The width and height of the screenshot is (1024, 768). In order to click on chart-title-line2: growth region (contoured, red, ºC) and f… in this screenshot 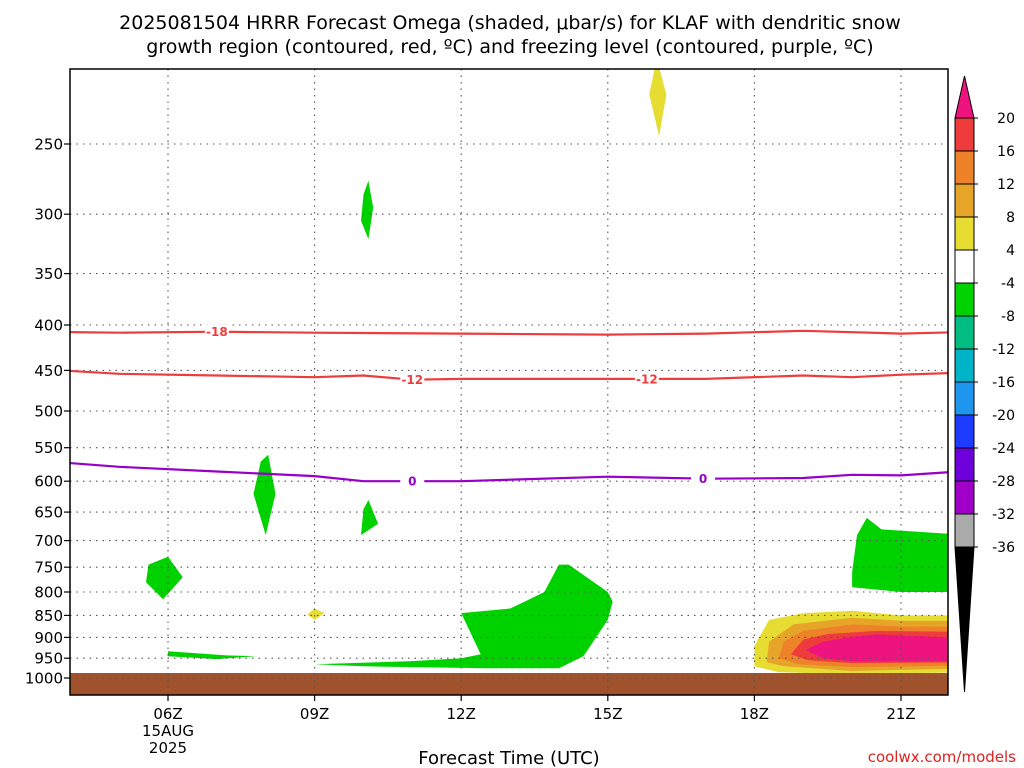, I will do `click(509, 47)`.